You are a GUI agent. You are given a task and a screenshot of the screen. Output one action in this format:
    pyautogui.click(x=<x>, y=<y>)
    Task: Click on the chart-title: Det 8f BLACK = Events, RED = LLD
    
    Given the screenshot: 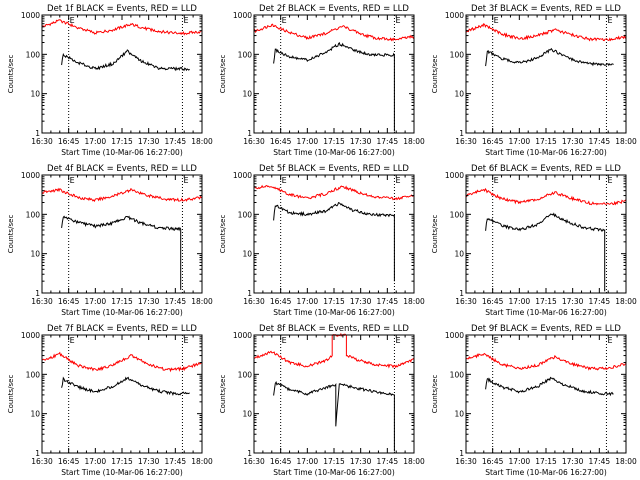 What is the action you would take?
    pyautogui.click(x=334, y=329)
    